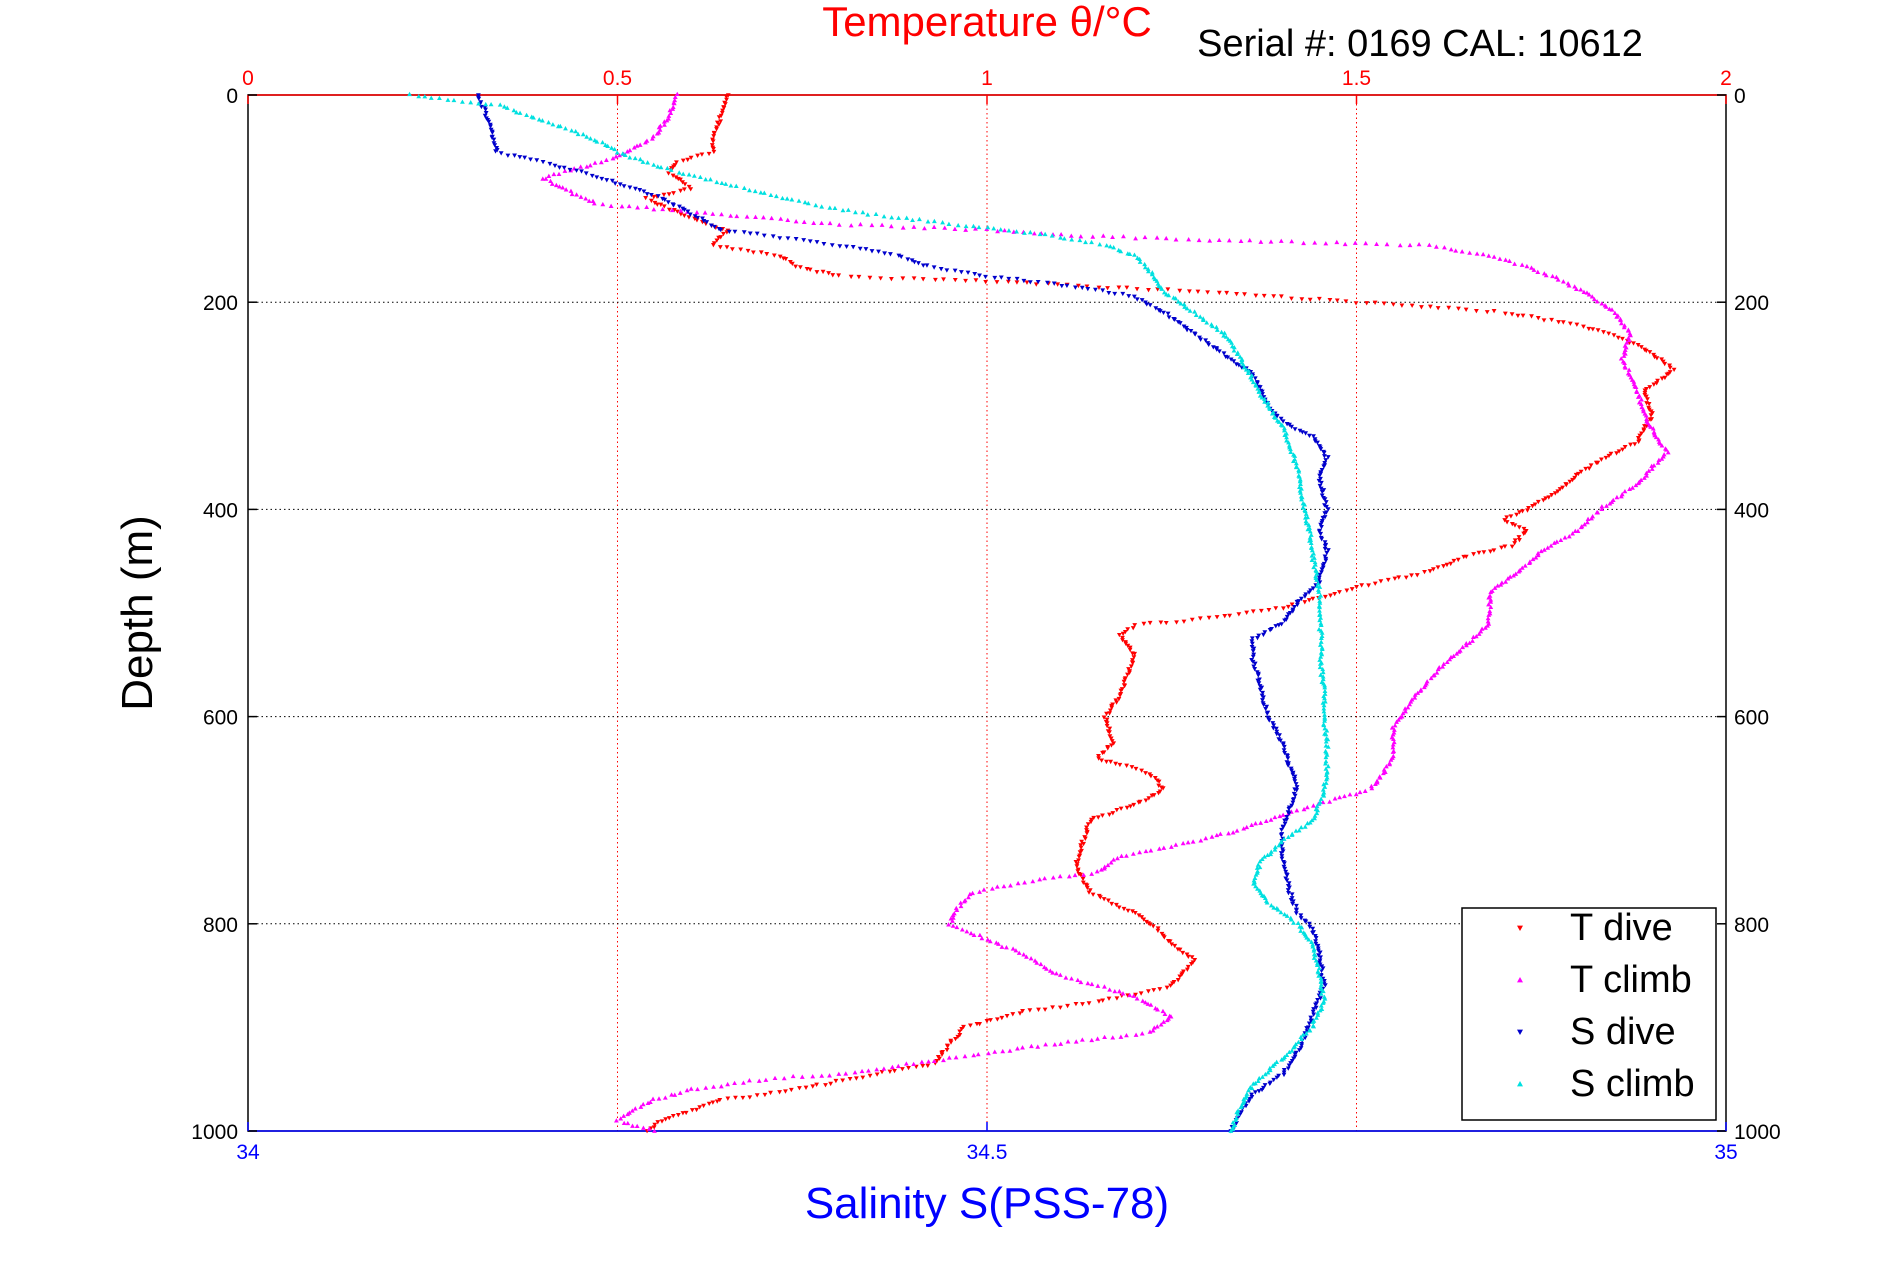 Image resolution: width=1891 pixels, height=1267 pixels. What do you see at coordinates (1740, 96) in the screenshot?
I see `y-axis-tick-label-right: 0` at bounding box center [1740, 96].